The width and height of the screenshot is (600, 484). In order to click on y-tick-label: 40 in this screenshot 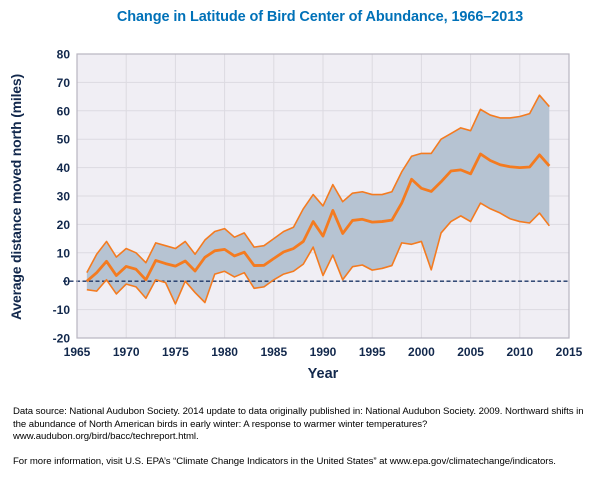, I will do `click(64, 168)`.